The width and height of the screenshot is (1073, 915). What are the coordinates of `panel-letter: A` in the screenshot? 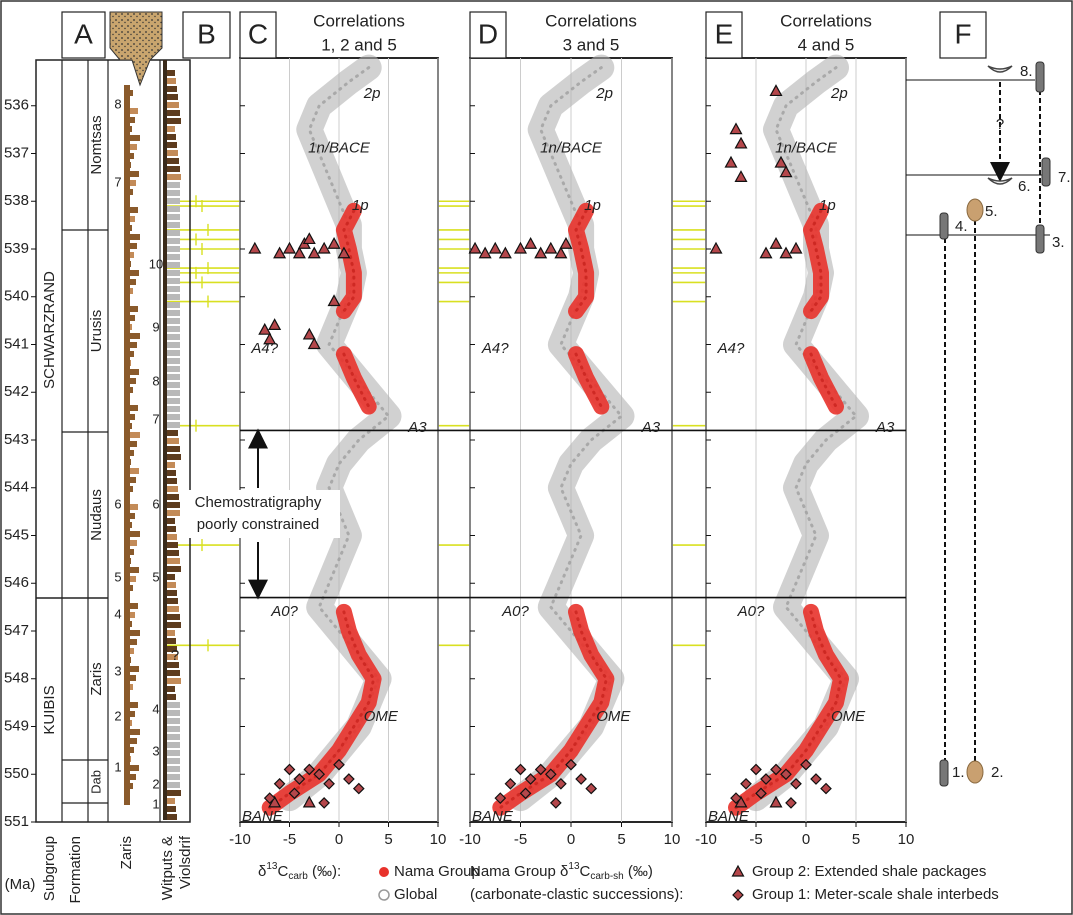 It's located at (83, 33).